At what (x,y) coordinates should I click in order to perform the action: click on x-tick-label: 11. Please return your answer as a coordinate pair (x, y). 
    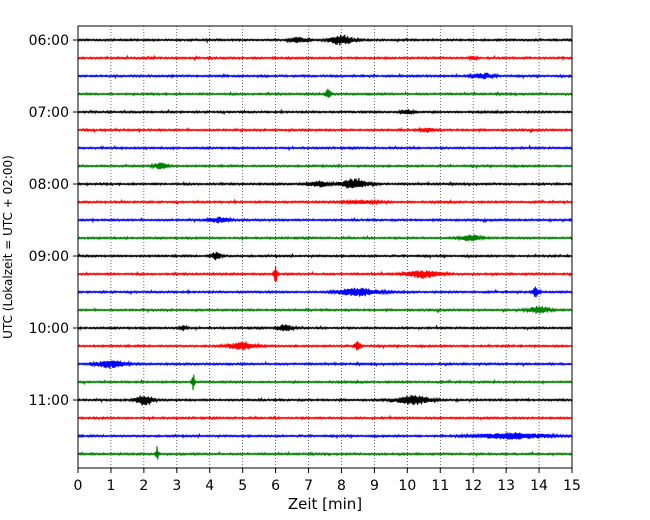
    Looking at the image, I should click on (440, 486).